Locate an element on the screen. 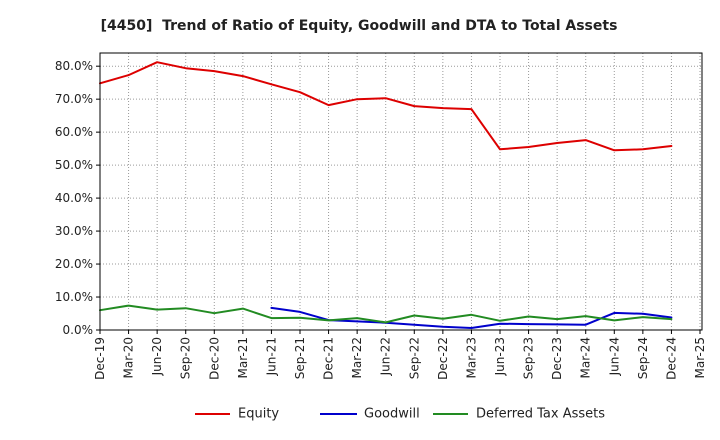 The width and height of the screenshot is (720, 440). x-tick-label: Jun-24 is located at coordinates (614, 356).